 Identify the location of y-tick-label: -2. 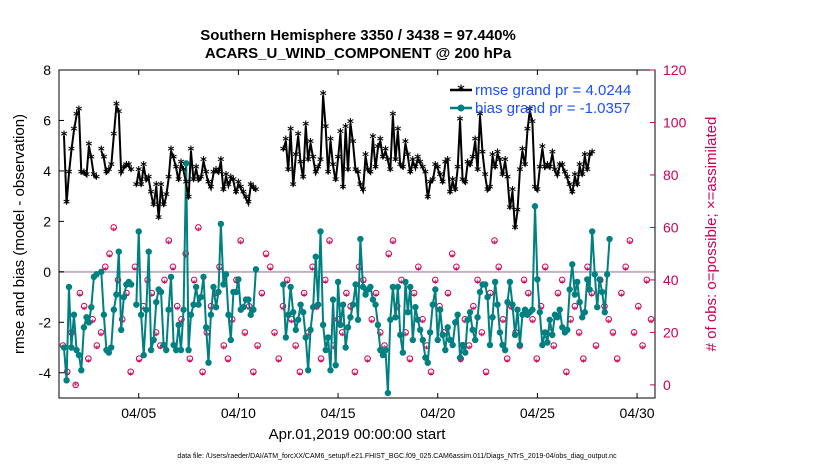
(45, 322).